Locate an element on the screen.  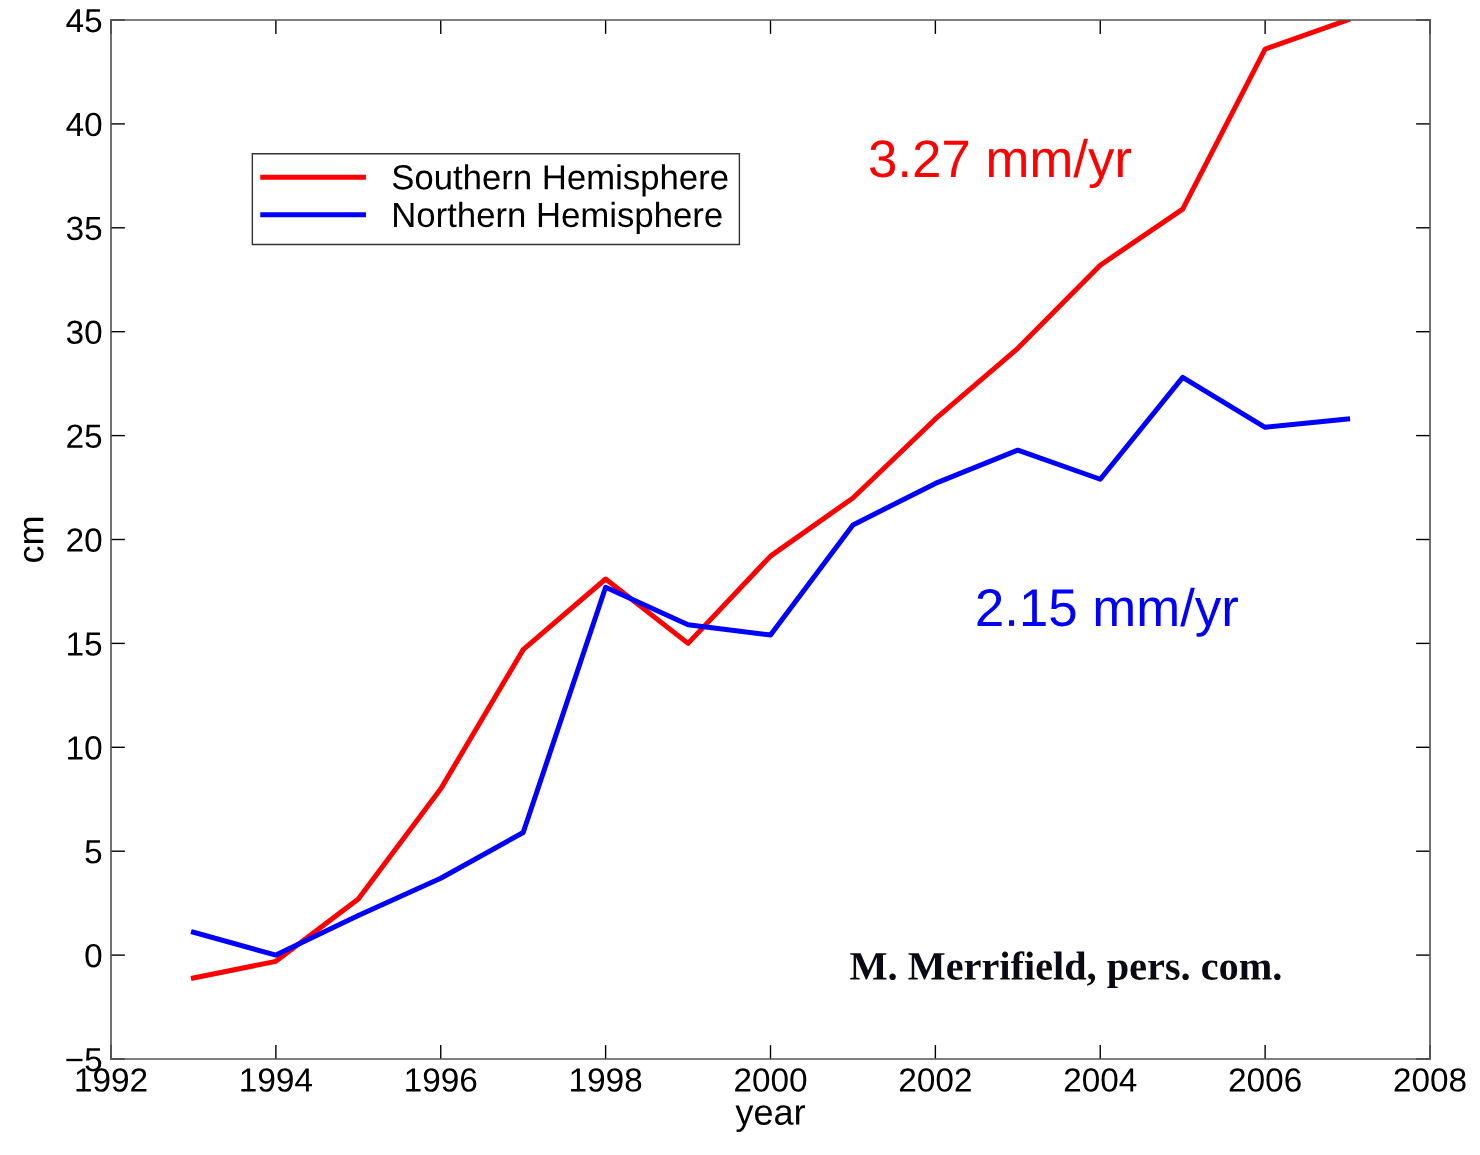
x-tick-label: 1998 is located at coordinates (606, 1080).